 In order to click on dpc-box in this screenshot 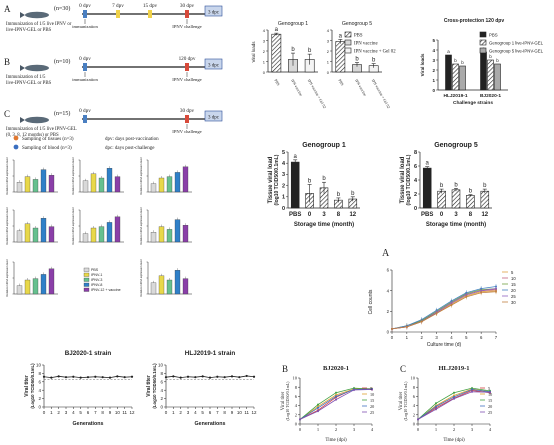, I will do `click(213, 116)`.